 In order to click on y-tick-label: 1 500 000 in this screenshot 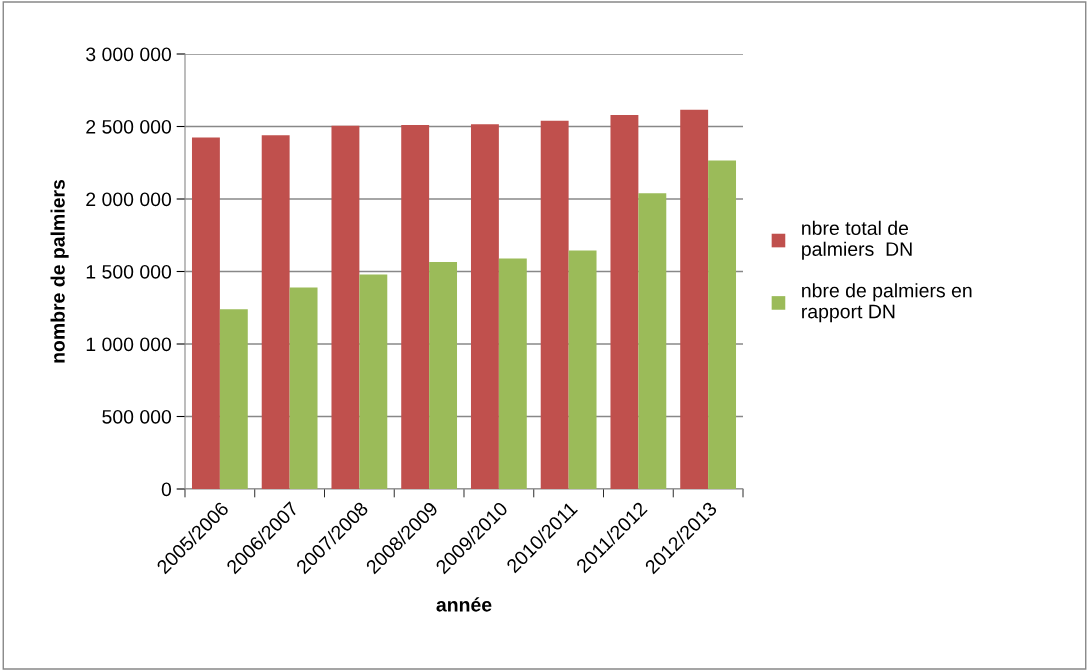, I will do `click(129, 271)`.